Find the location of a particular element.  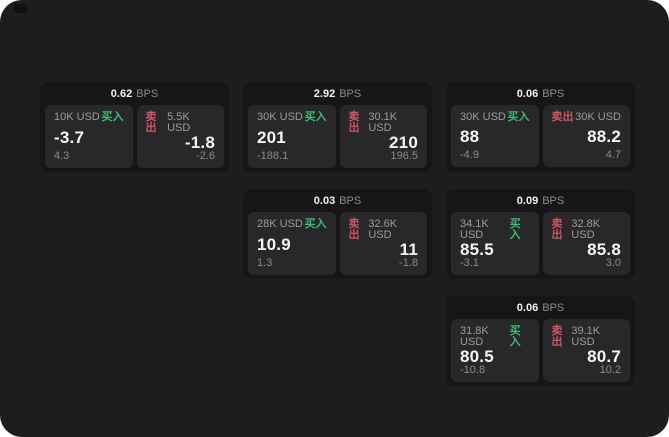

buy-amount: 10K USD is located at coordinates (77, 117).